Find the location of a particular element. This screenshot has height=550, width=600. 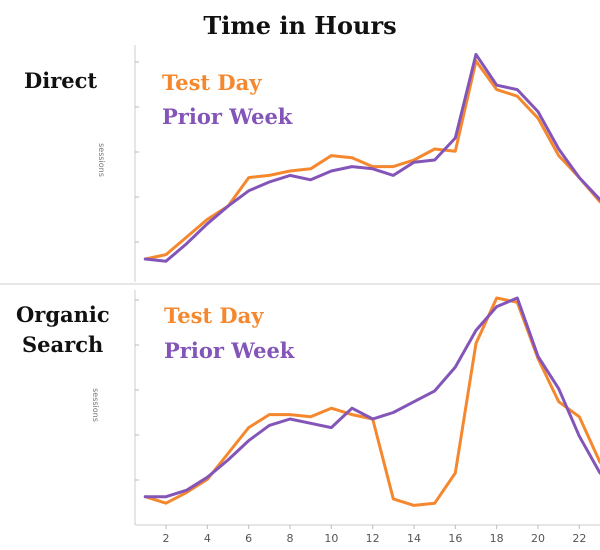

organic-search-legend-prior-week: Prior Week is located at coordinates (229, 350).